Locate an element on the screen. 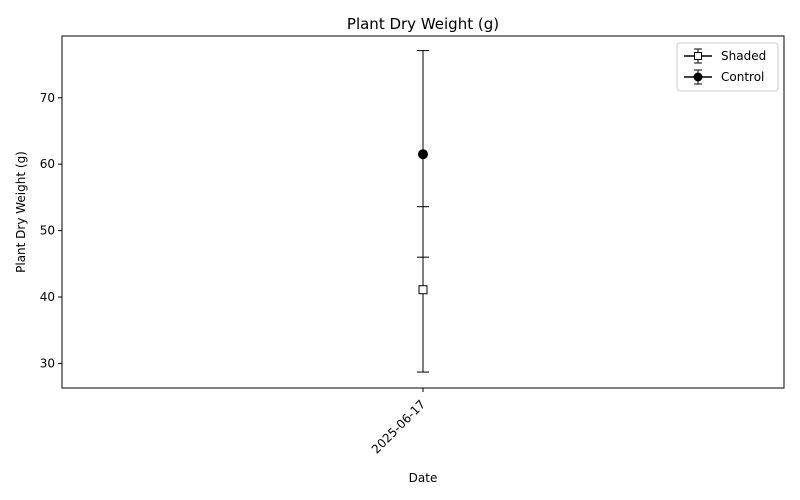 This screenshot has width=800, height=500. y-tick-label: 60 is located at coordinates (47, 164).